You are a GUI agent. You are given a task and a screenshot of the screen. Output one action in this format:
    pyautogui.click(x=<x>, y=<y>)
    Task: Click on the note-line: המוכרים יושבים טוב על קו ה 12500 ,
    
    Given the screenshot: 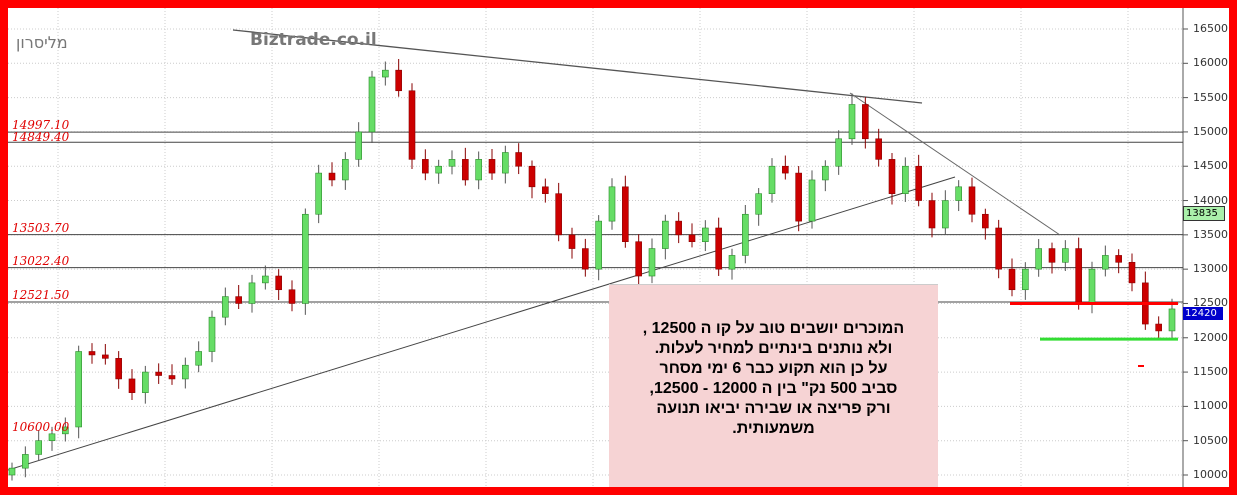 What is the action you would take?
    pyautogui.click(x=773, y=328)
    